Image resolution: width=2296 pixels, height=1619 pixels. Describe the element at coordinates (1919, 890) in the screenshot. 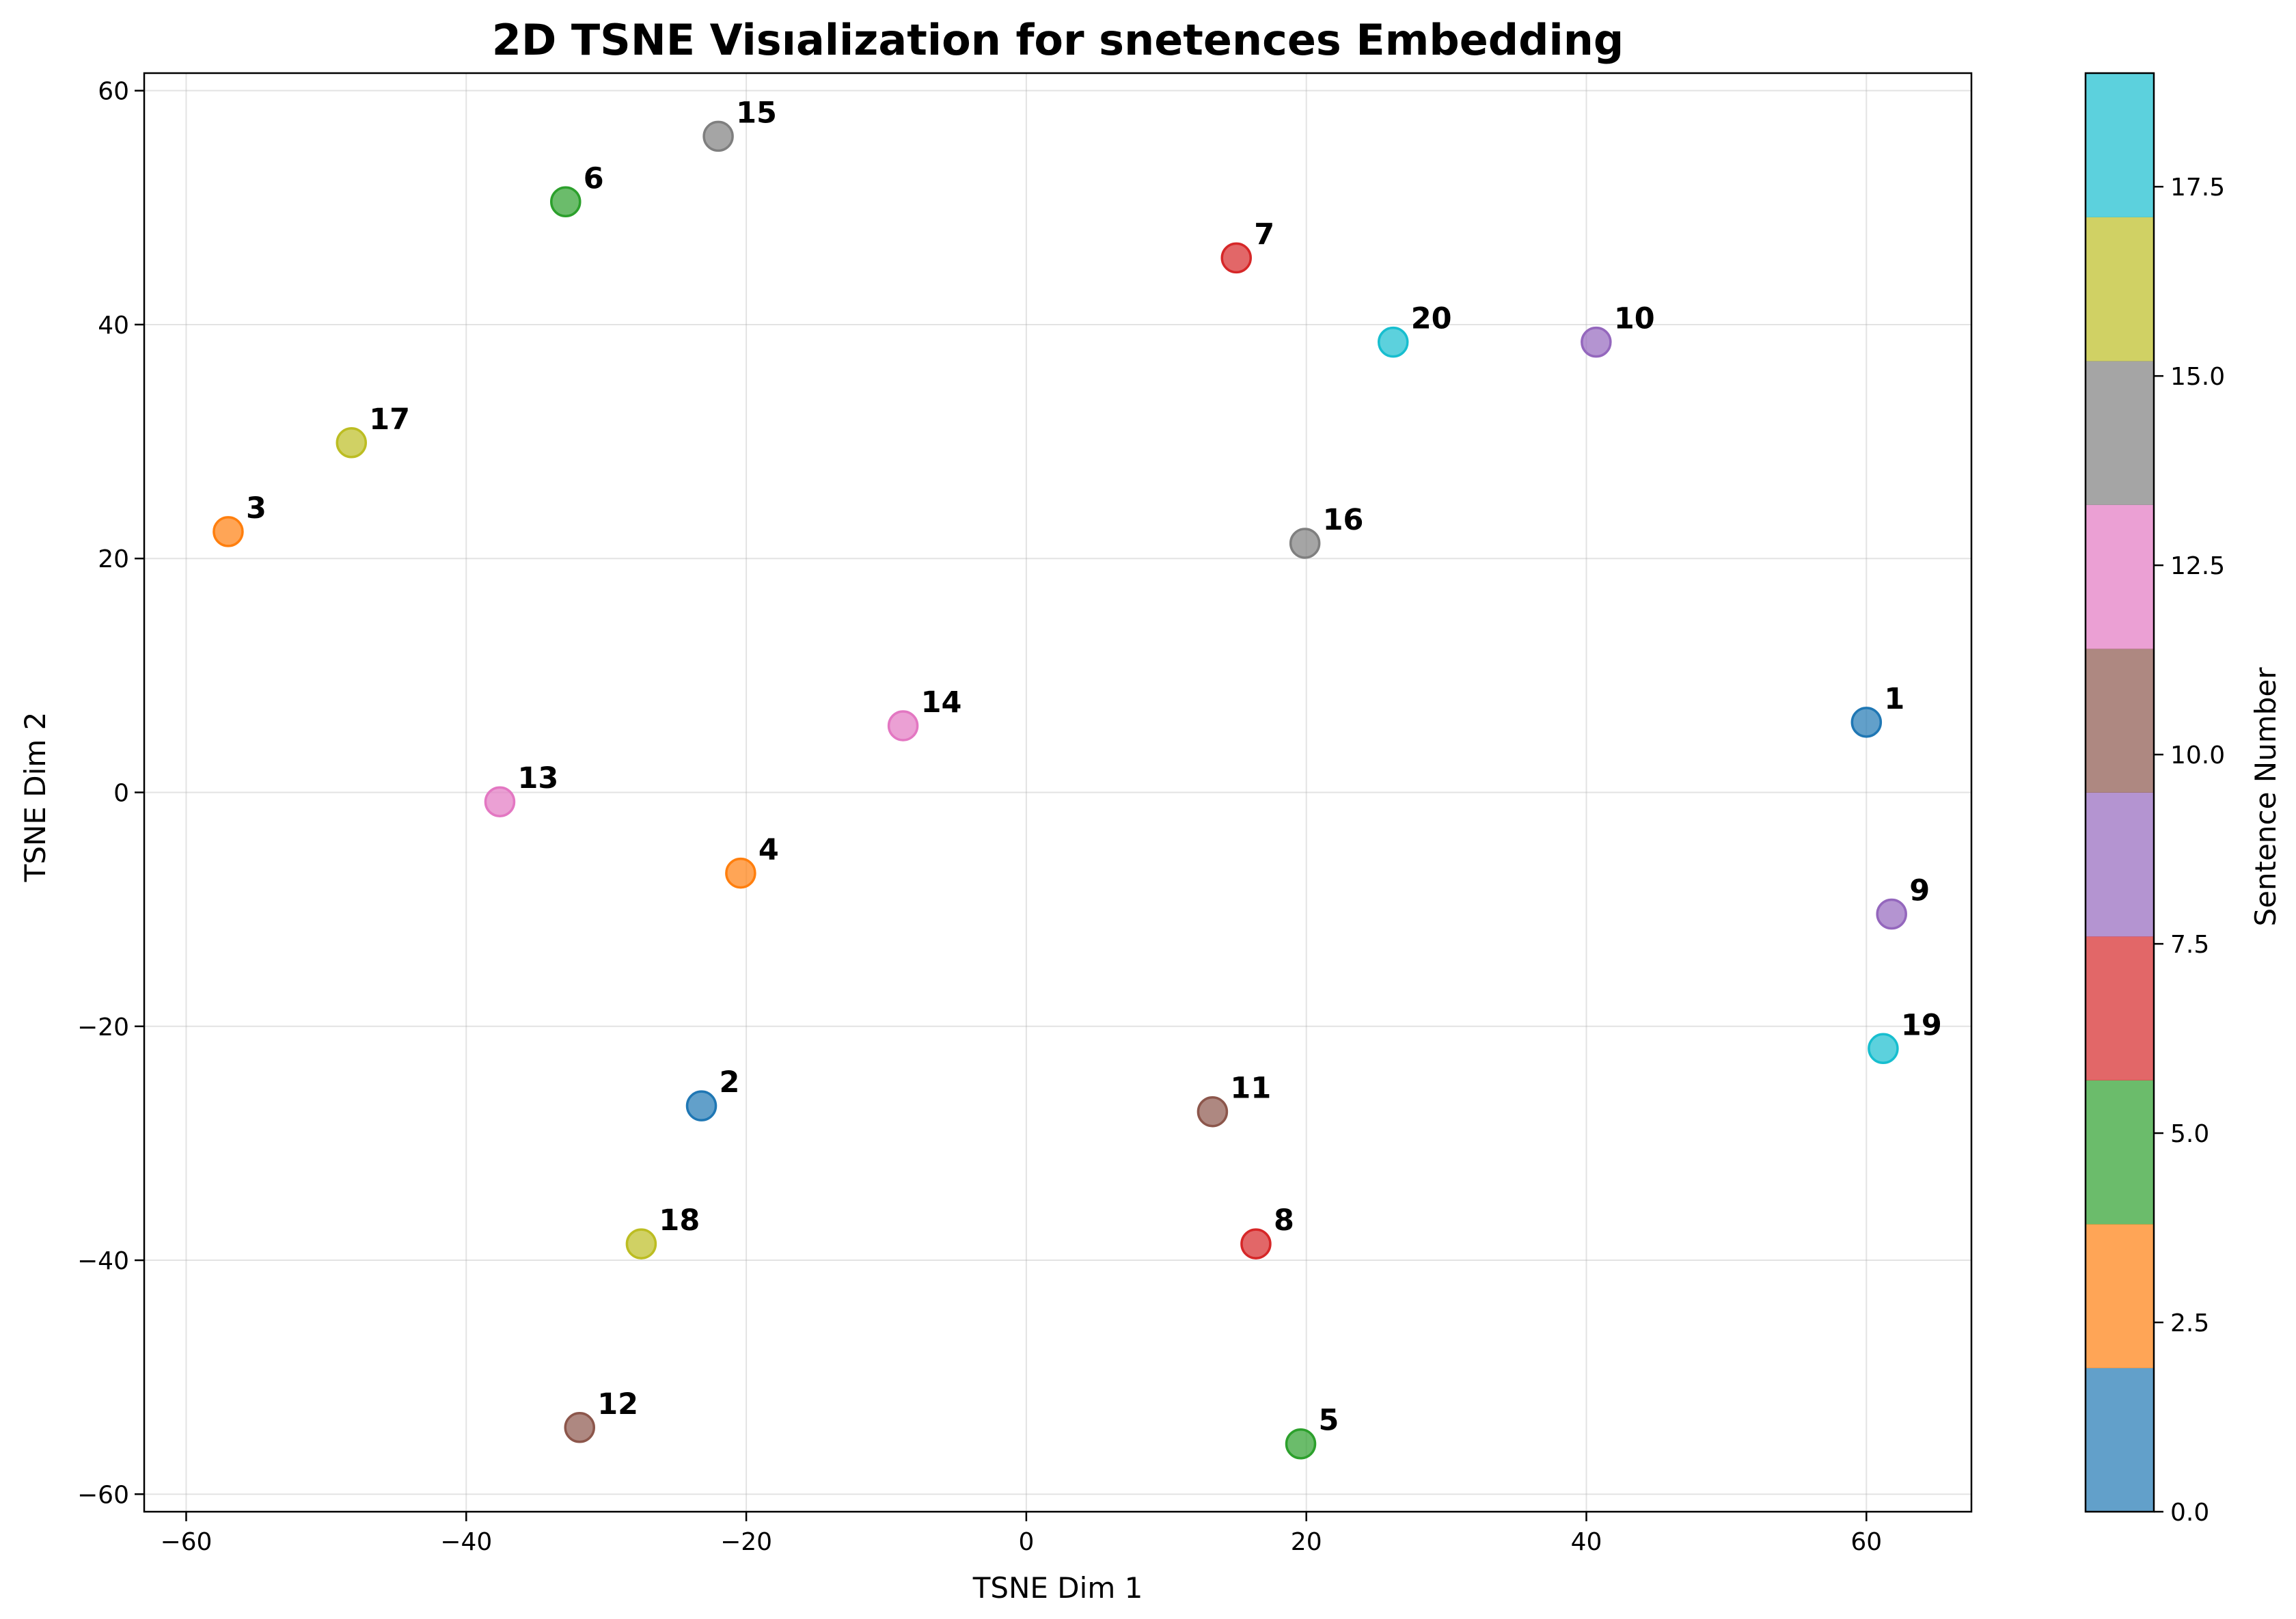

I see `point-label: 9` at that location.